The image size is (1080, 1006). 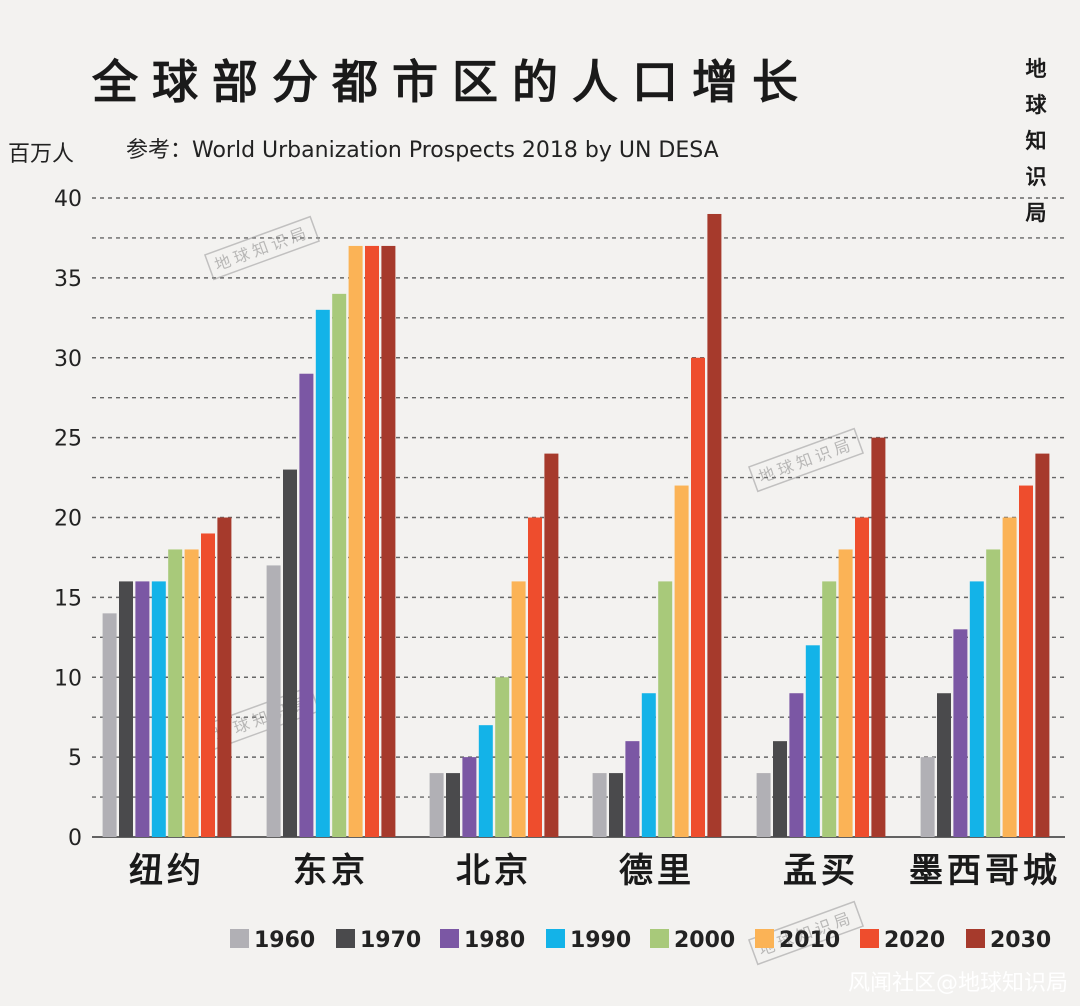 What do you see at coordinates (927, 797) in the screenshot?
I see `bar-墨西哥城-1960` at bounding box center [927, 797].